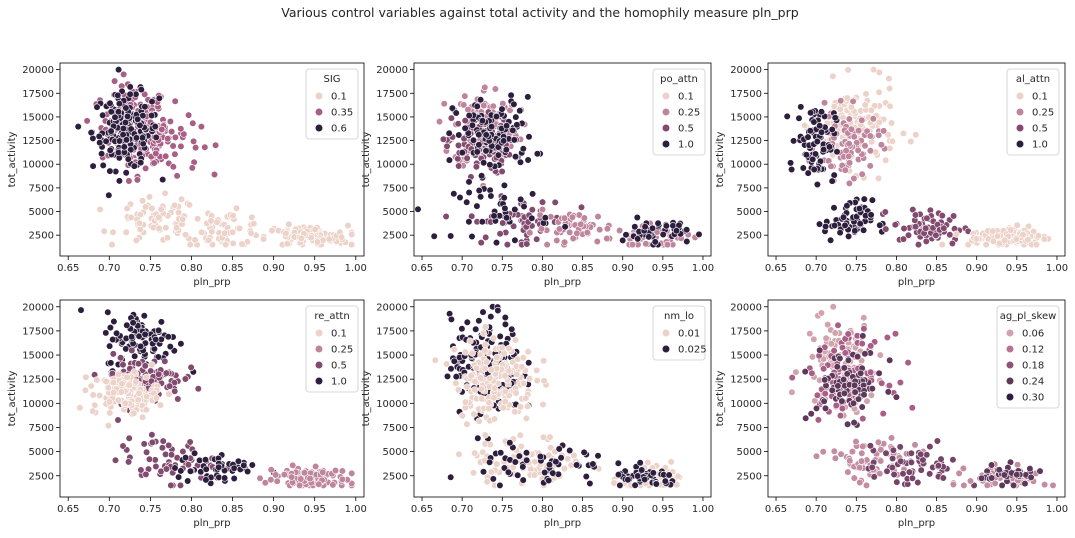 The image size is (1075, 538). I want to click on legend-label: 0.25, so click(1043, 113).